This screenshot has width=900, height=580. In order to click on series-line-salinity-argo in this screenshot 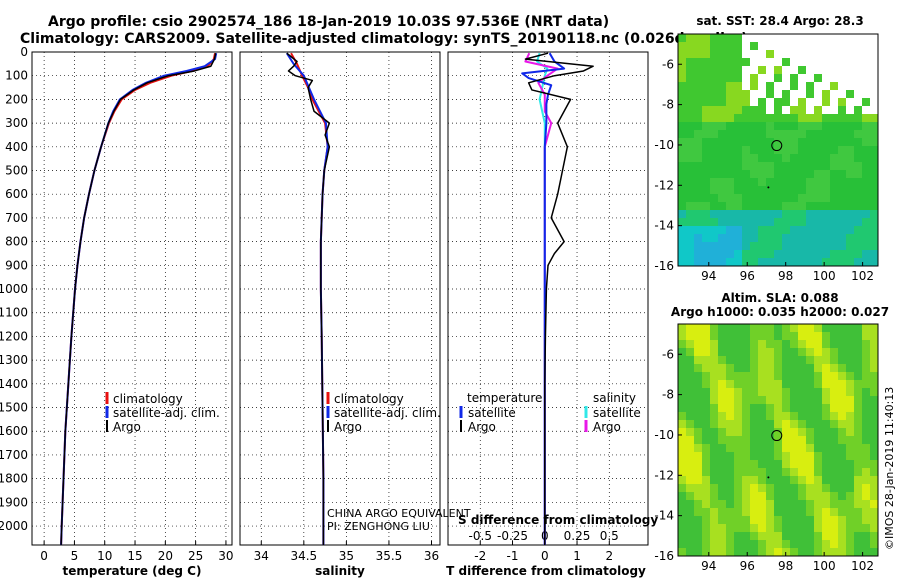, I will do `click(541, 298)`.